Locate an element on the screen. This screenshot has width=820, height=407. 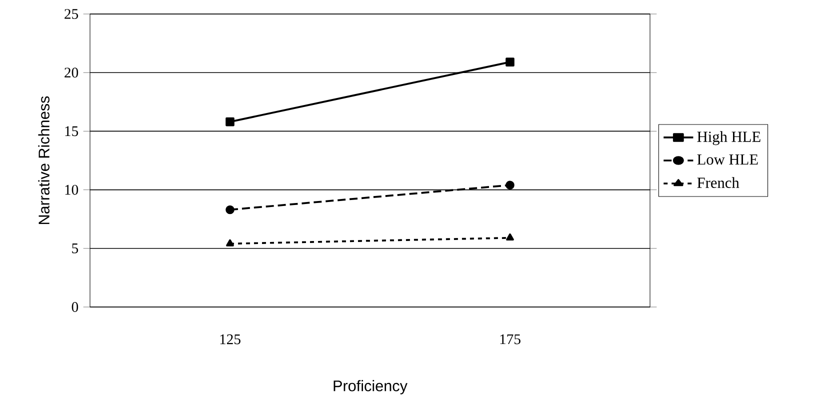
legend-label: French is located at coordinates (718, 182).